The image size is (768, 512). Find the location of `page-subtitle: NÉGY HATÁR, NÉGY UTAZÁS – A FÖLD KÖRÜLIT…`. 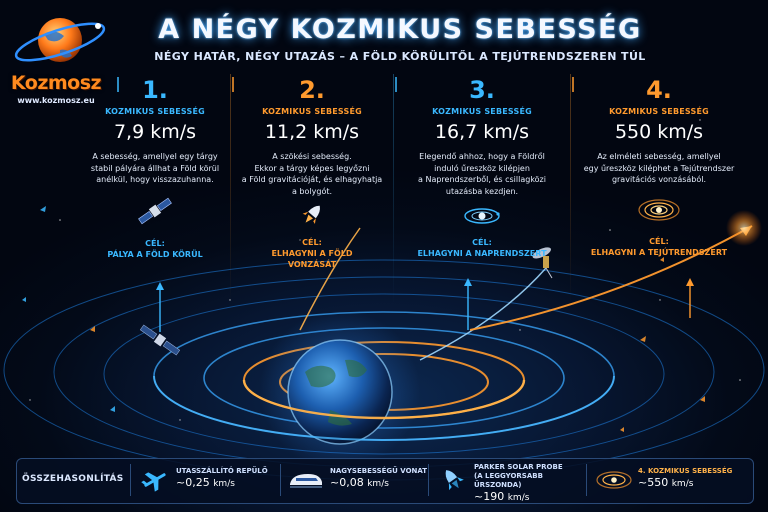

page-subtitle: NÉGY HATÁR, NÉGY UTAZÁS – A FÖLD KÖRÜLIT… is located at coordinates (400, 56).